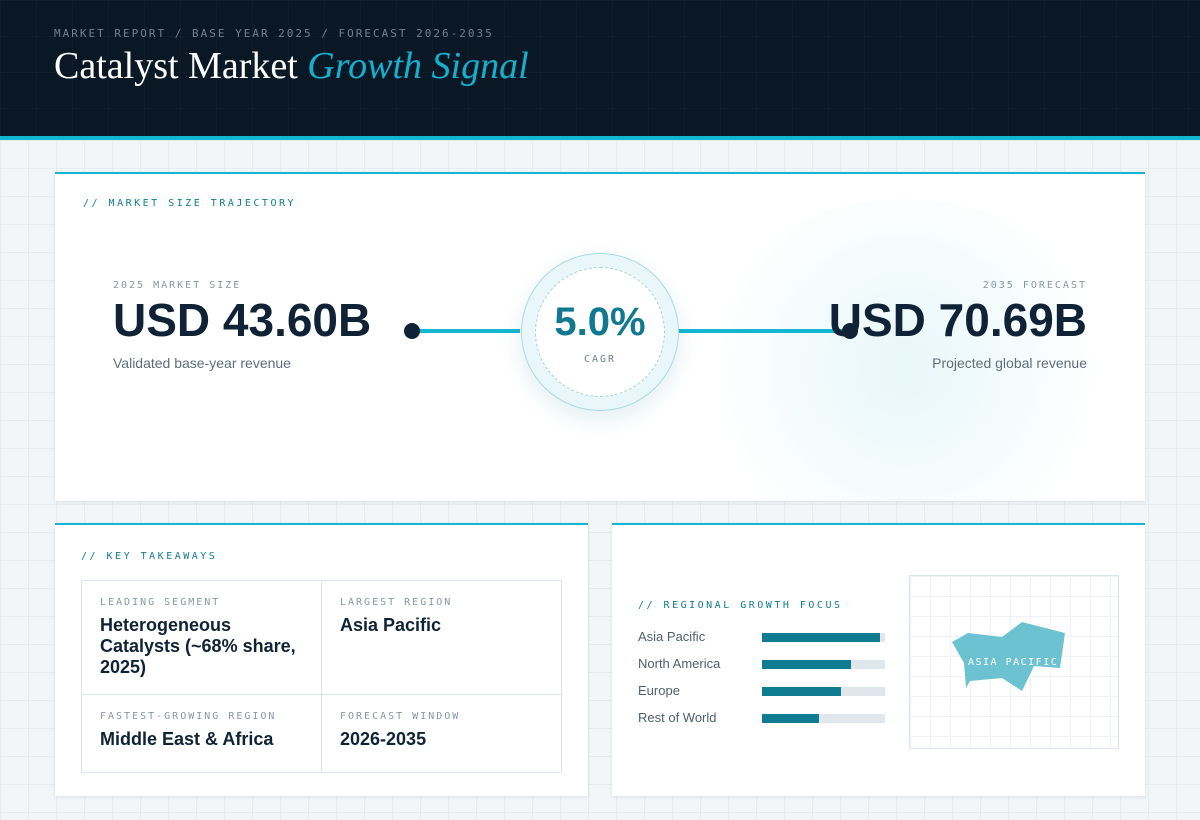 This screenshot has height=820, width=1200. Describe the element at coordinates (383, 739) in the screenshot. I see `takeaway-value: 2026-2035` at that location.